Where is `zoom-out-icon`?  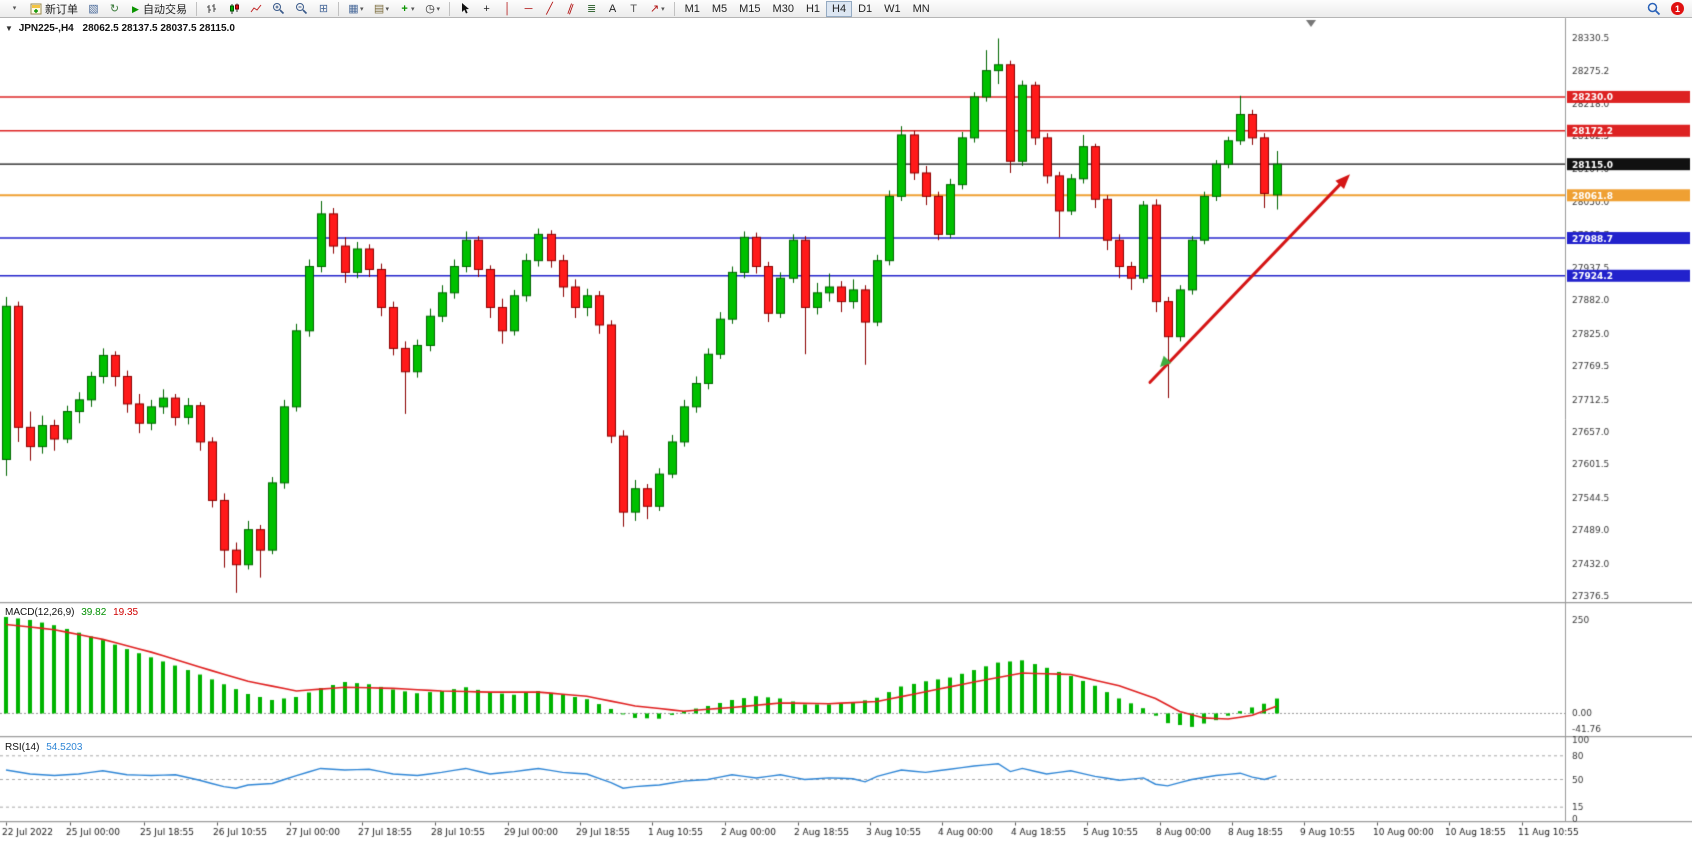
zoom-out-icon is located at coordinates (302, 9).